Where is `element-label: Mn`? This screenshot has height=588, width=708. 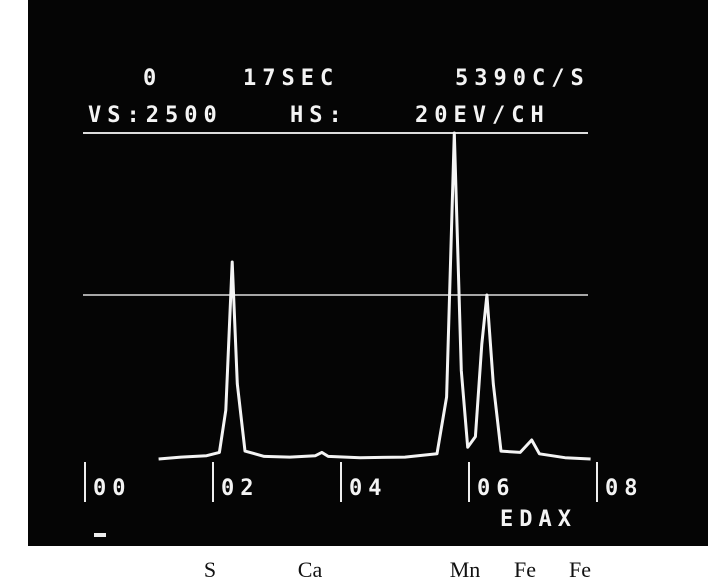 element-label: Mn is located at coordinates (465, 569).